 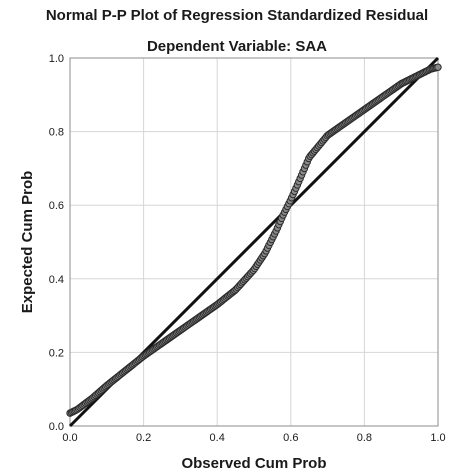 What do you see at coordinates (56, 133) in the screenshot?
I see `y-tick-label: 0.8` at bounding box center [56, 133].